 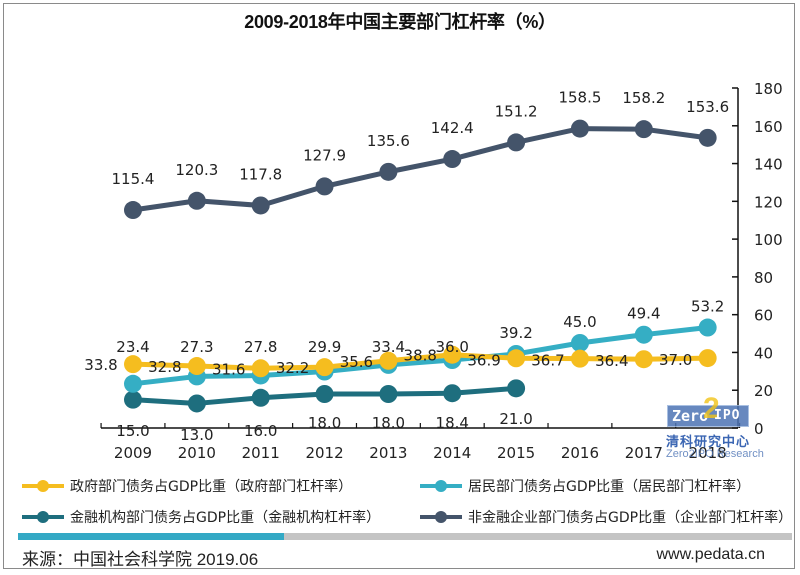 What do you see at coordinates (768, 240) in the screenshot?
I see `y-tick-label: 100` at bounding box center [768, 240].